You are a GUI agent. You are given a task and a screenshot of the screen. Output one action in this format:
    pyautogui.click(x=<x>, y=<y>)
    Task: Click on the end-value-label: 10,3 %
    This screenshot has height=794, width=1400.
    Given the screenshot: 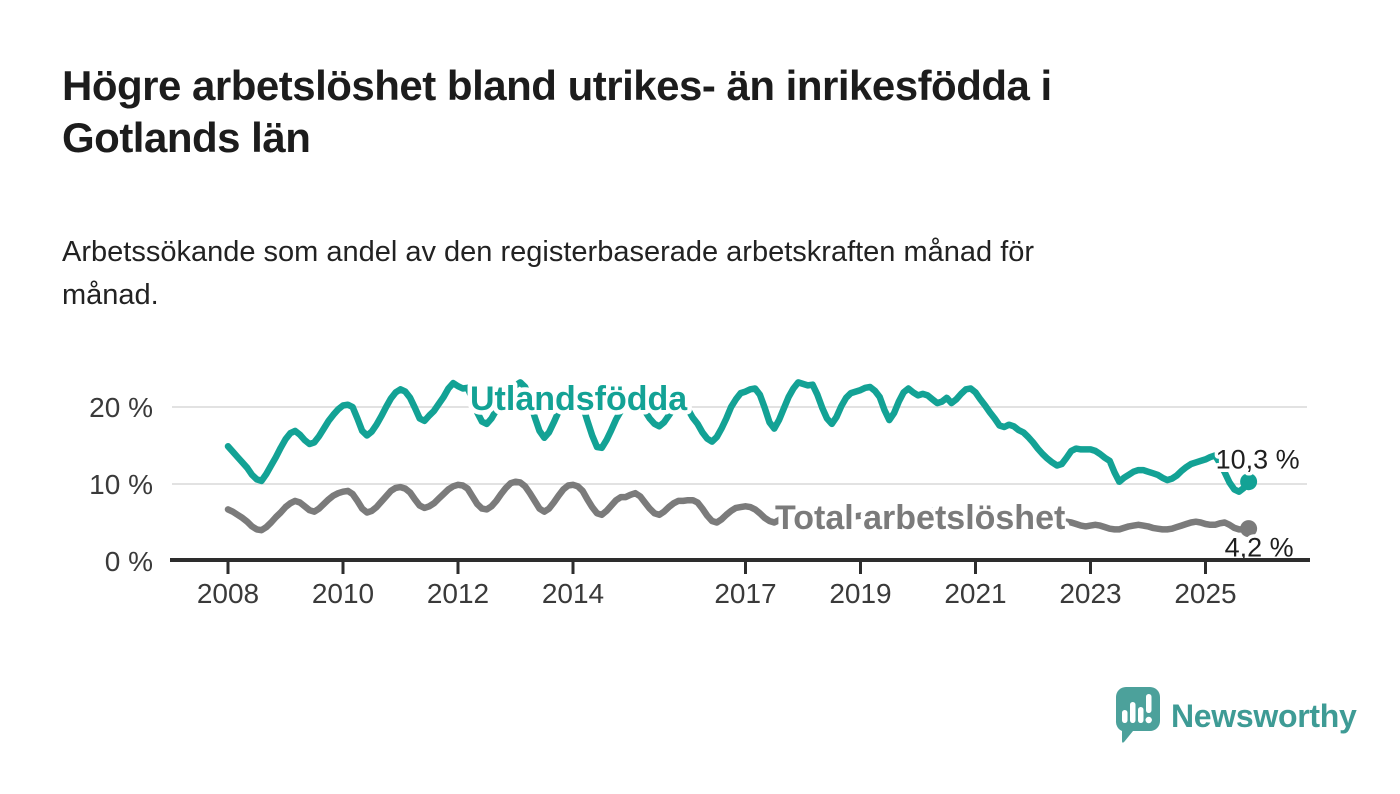 What is the action you would take?
    pyautogui.click(x=1258, y=460)
    